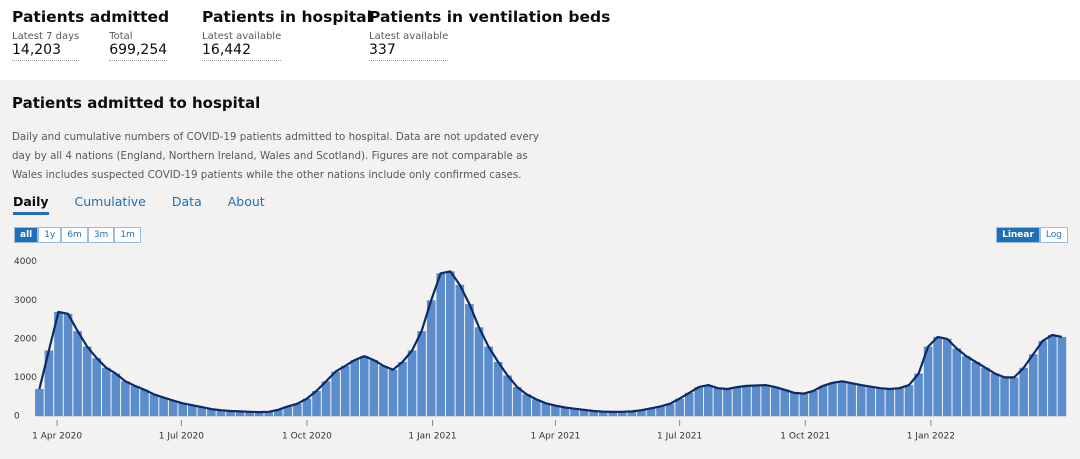 The height and width of the screenshot is (459, 1080). What do you see at coordinates (127, 235) in the screenshot?
I see `range-button: 1m` at bounding box center [127, 235].